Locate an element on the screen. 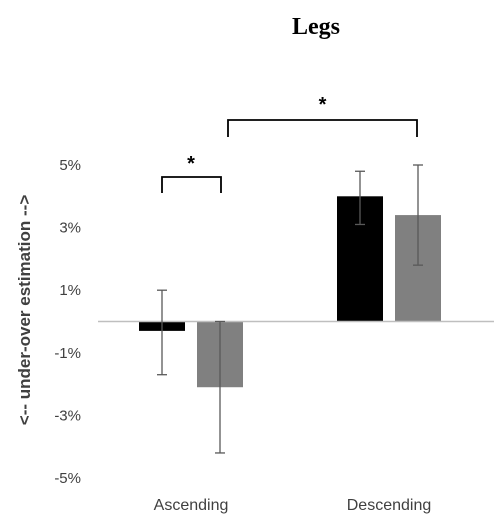 This screenshot has width=494, height=518. significance-annotations: ** is located at coordinates (289, 143).